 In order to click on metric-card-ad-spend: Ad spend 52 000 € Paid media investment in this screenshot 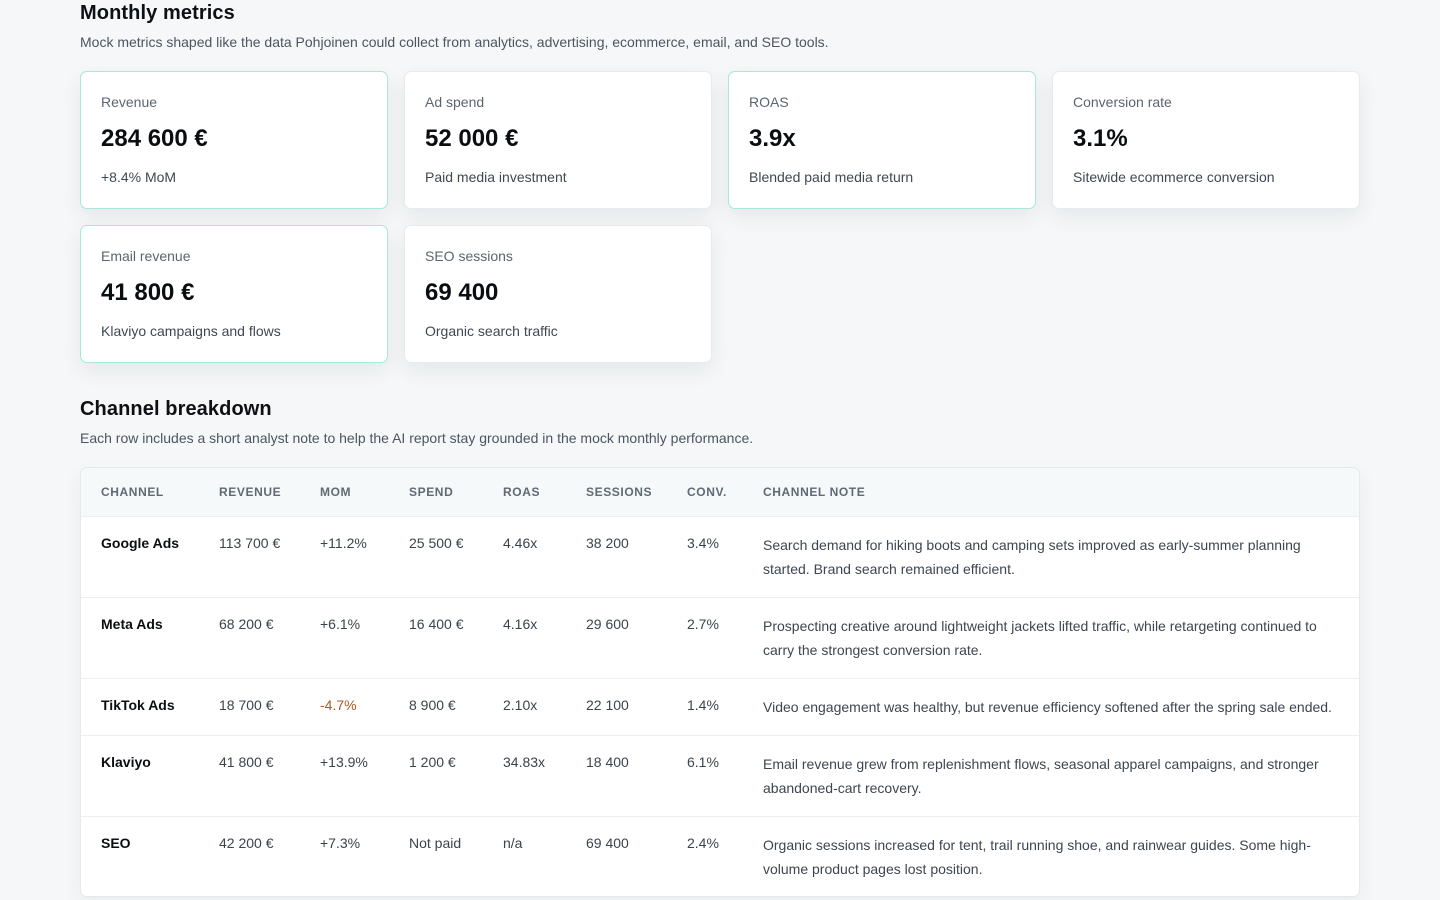, I will do `click(558, 140)`.